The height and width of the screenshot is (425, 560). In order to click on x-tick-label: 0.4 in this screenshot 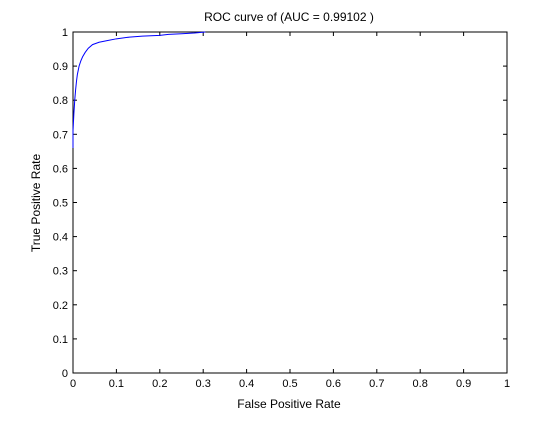, I will do `click(246, 384)`.